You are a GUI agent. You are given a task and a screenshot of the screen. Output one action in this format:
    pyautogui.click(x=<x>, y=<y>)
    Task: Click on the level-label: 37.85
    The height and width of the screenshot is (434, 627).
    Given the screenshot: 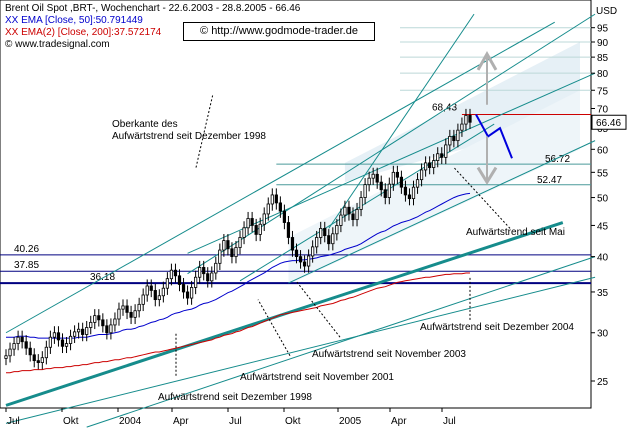 What is the action you would take?
    pyautogui.click(x=26, y=265)
    